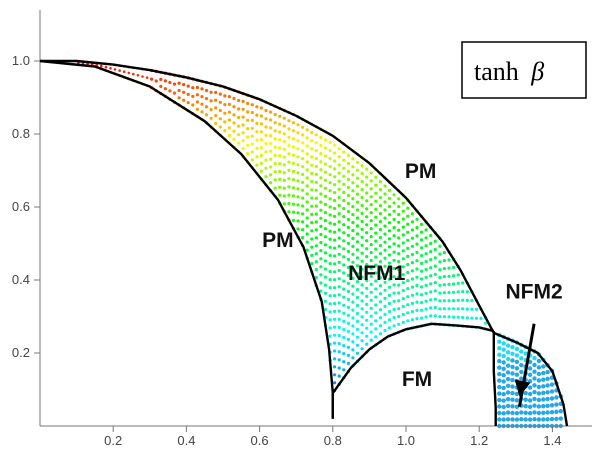  I want to click on legend-text: tanh β, so click(509, 71).